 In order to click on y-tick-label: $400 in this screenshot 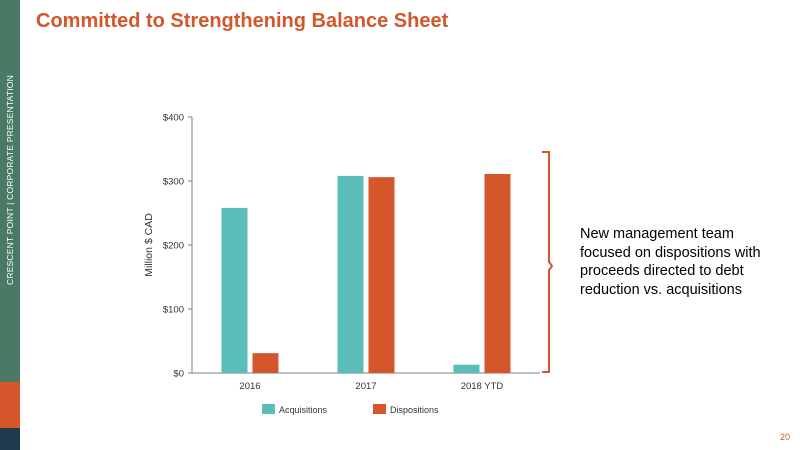, I will do `click(173, 118)`.